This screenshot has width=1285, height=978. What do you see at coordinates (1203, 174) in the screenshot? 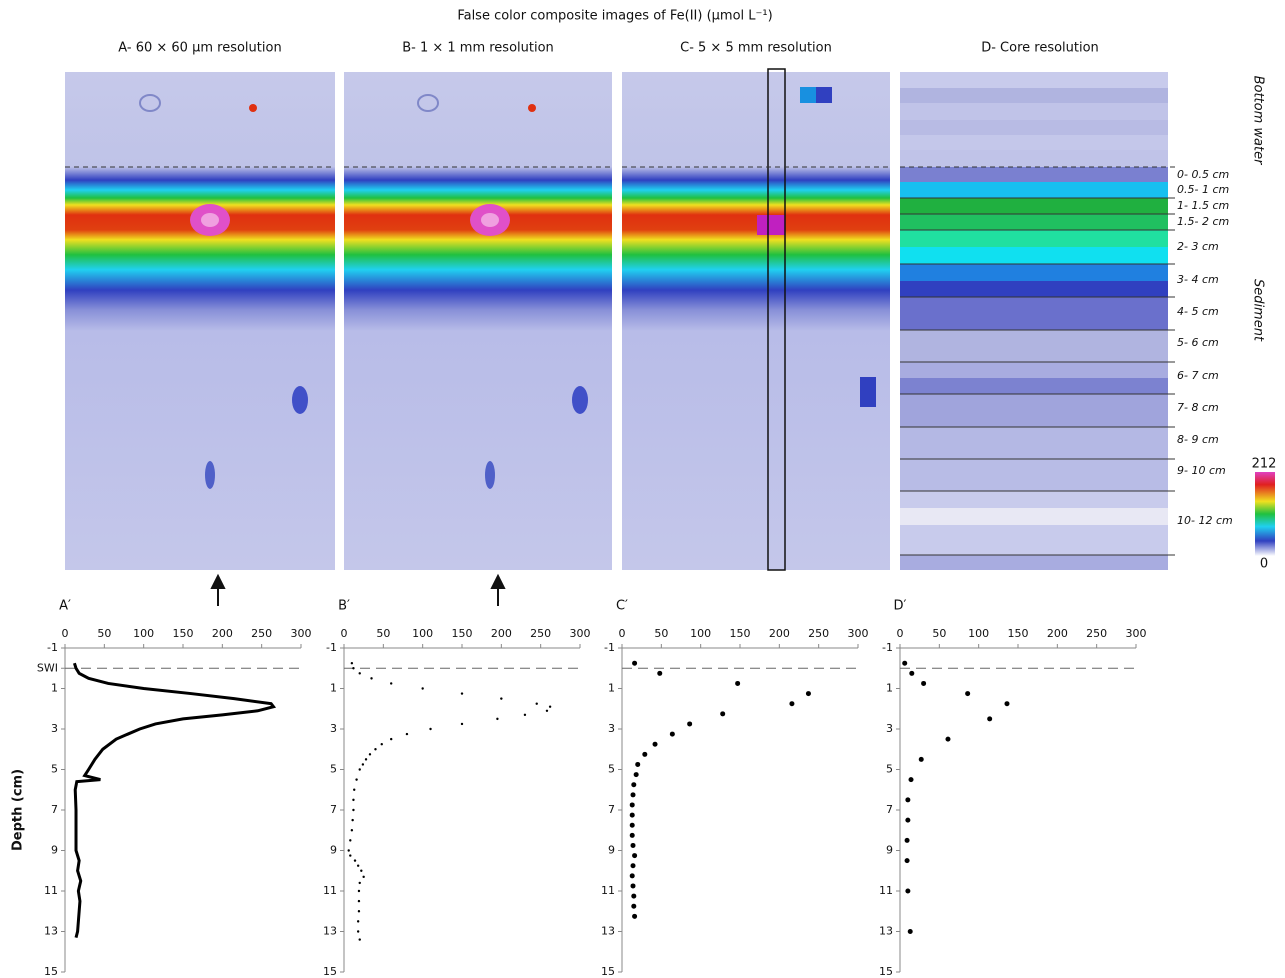
I see `depth-interval: 0- 0.5 cm` at bounding box center [1203, 174].